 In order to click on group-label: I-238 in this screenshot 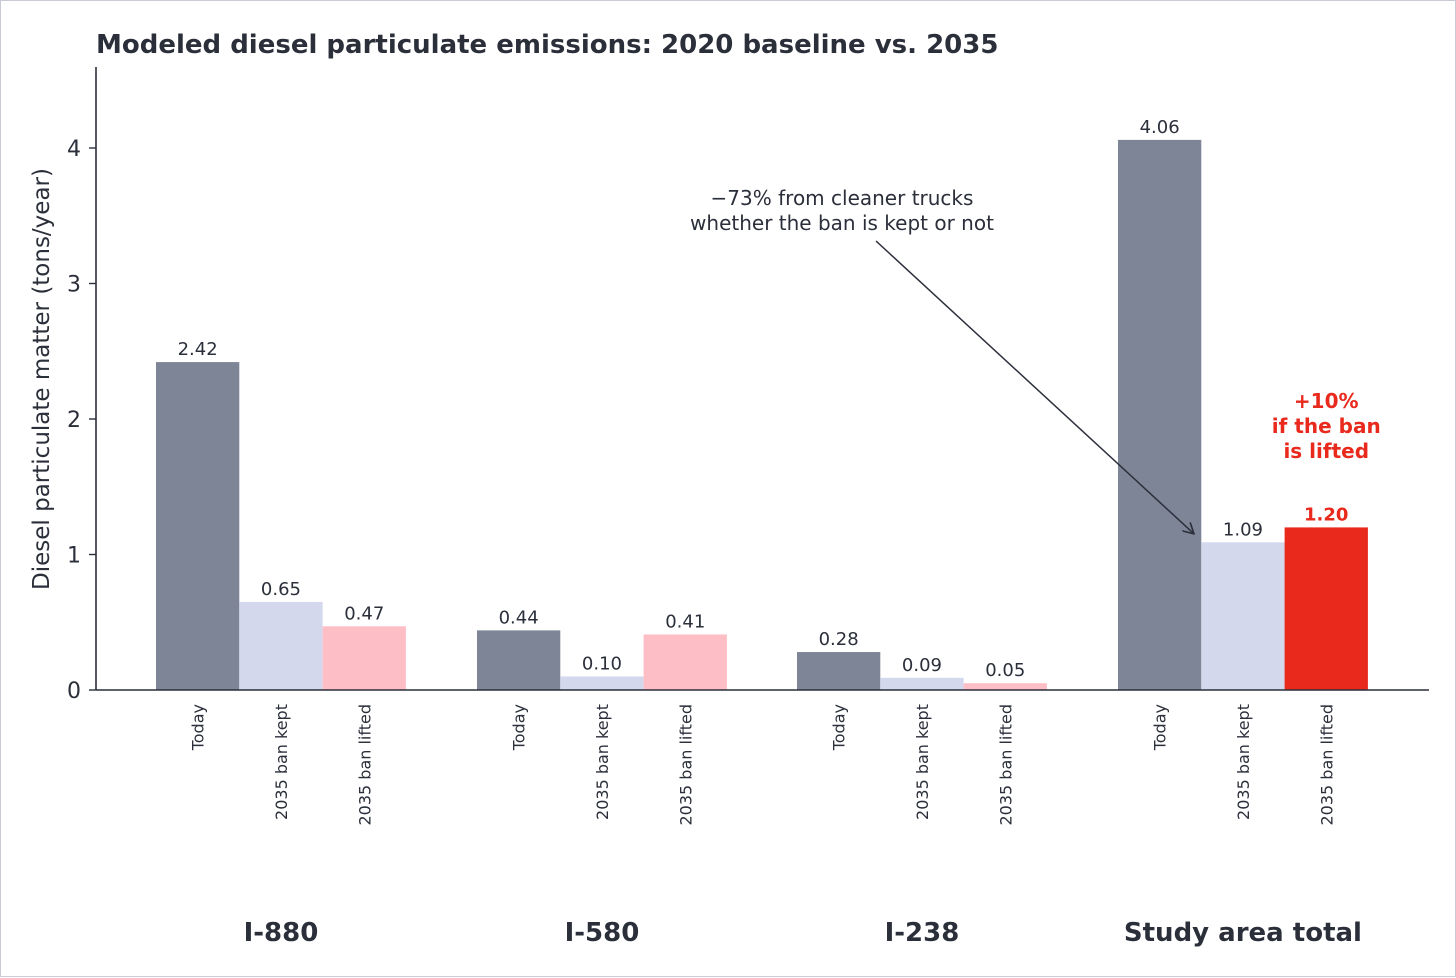, I will do `click(922, 933)`.